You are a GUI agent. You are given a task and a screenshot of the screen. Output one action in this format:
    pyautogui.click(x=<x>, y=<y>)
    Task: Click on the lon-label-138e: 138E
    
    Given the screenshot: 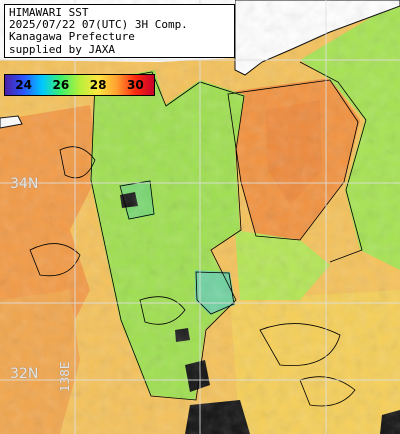 What is the action you would take?
    pyautogui.click(x=65, y=377)
    